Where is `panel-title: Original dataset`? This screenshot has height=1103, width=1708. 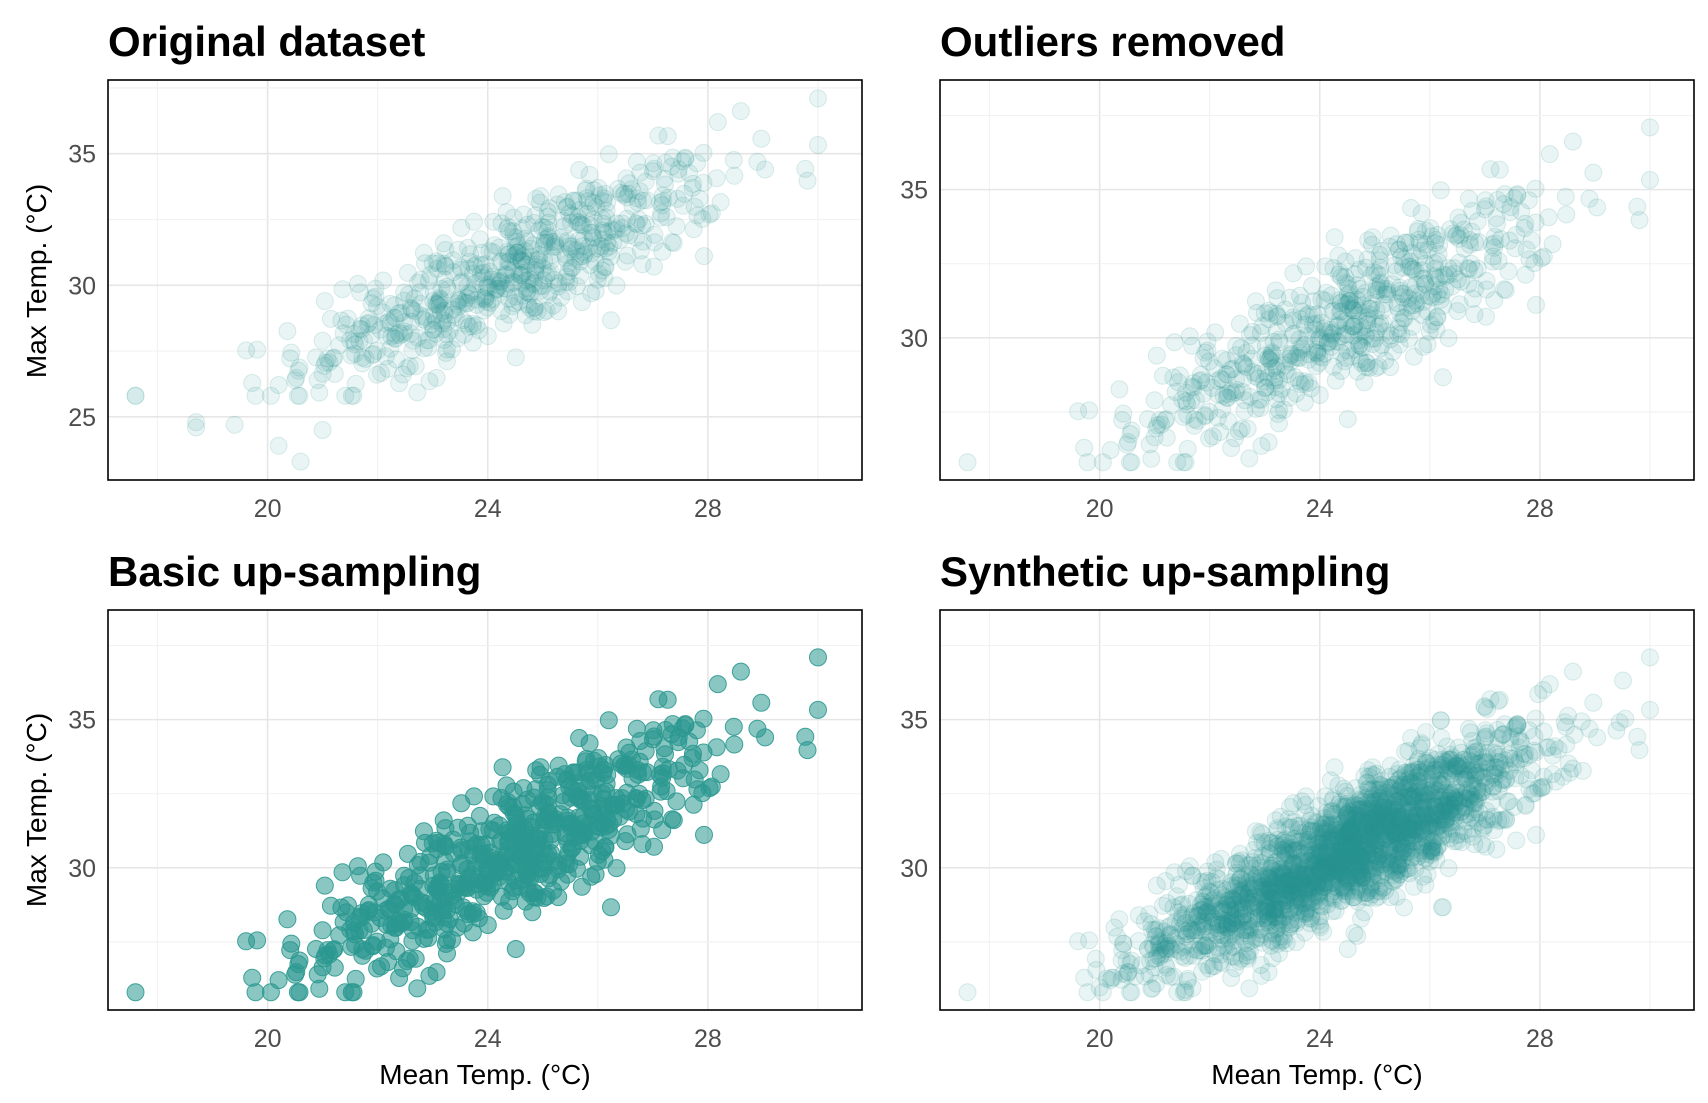
panel-title: Original dataset is located at coordinates (266, 41).